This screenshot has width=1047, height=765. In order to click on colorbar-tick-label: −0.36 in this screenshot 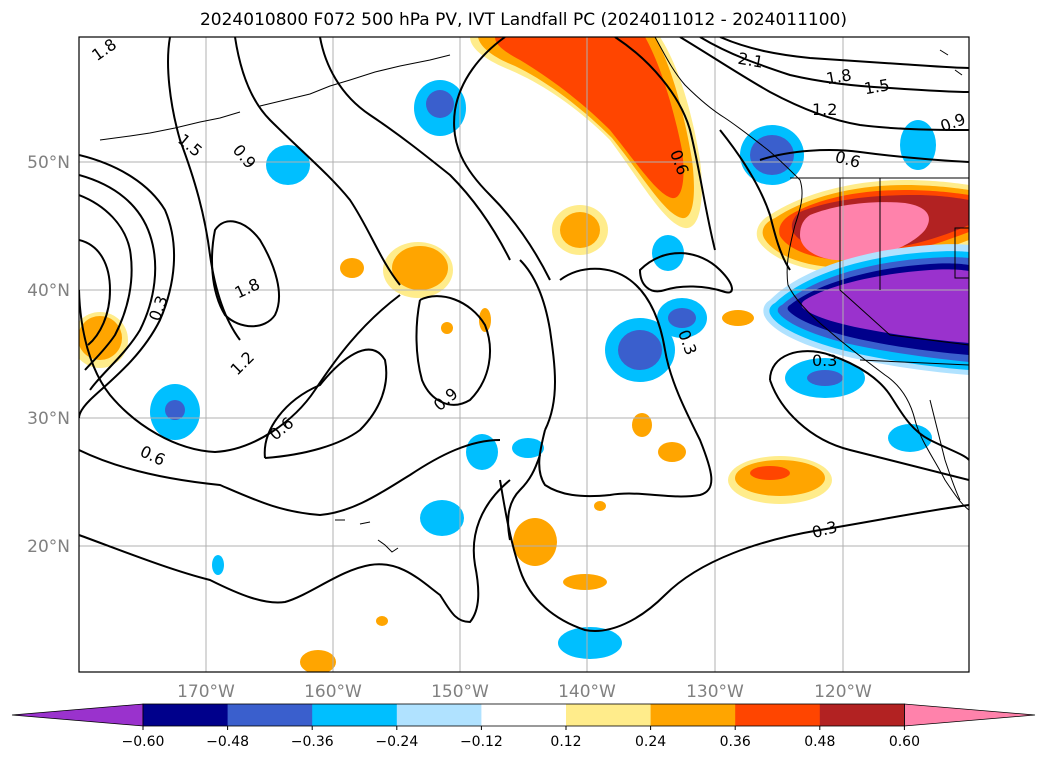, I will do `click(312, 742)`.